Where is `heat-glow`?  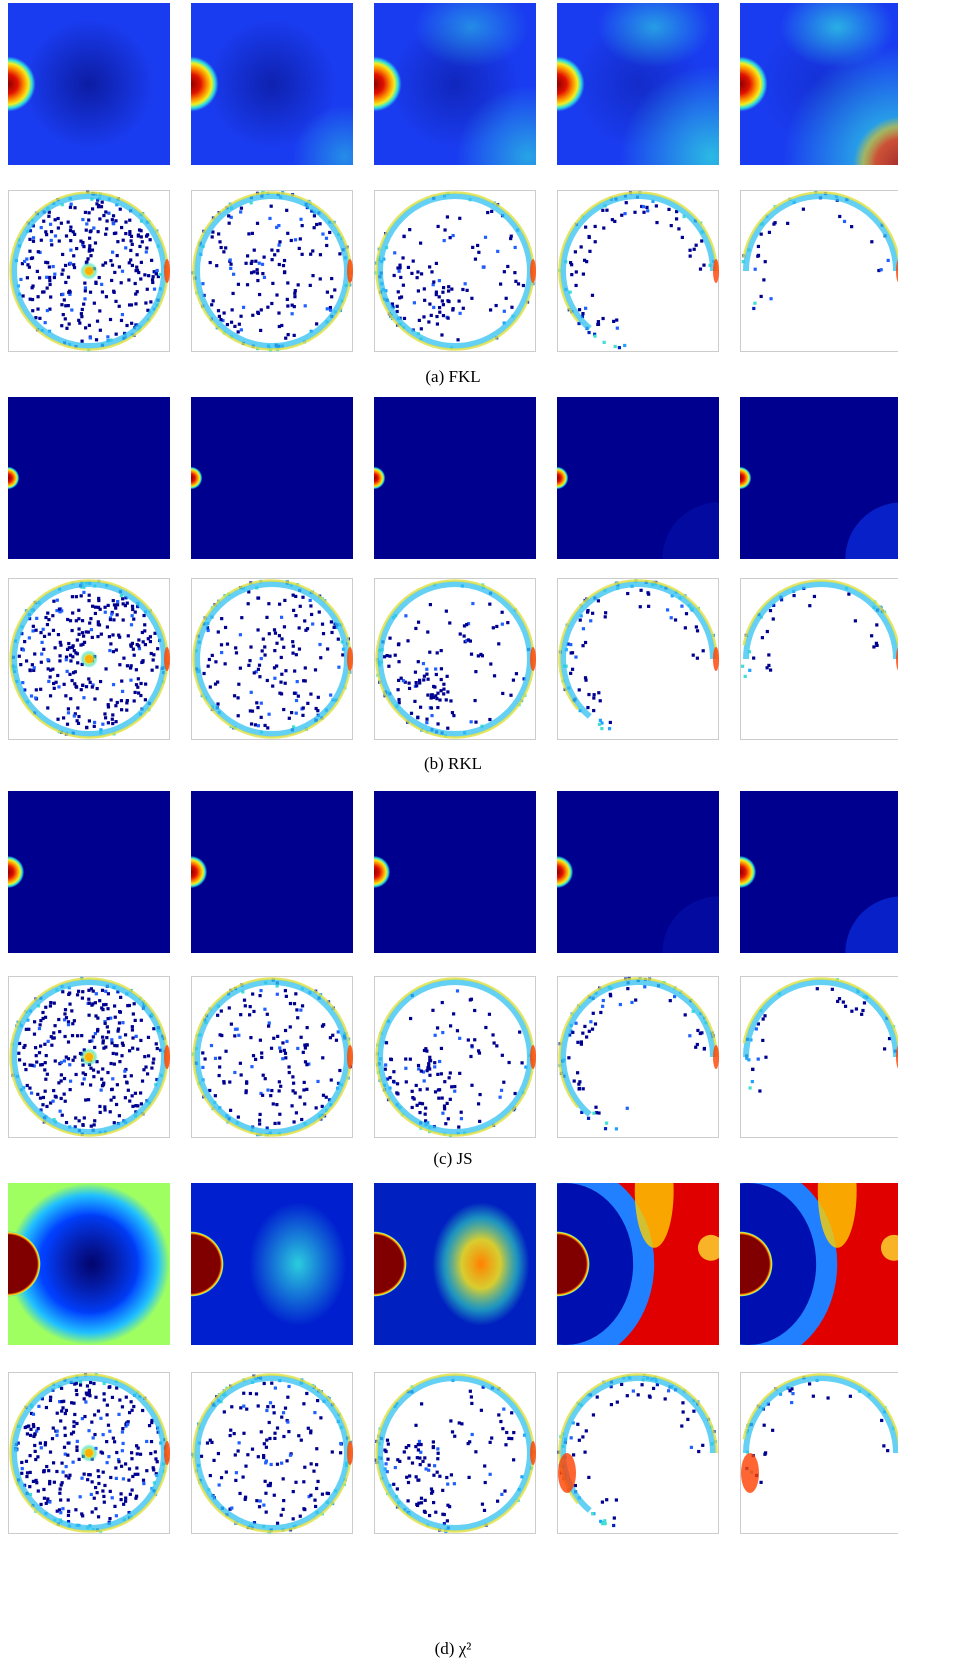
heat-glow is located at coordinates (837, 35).